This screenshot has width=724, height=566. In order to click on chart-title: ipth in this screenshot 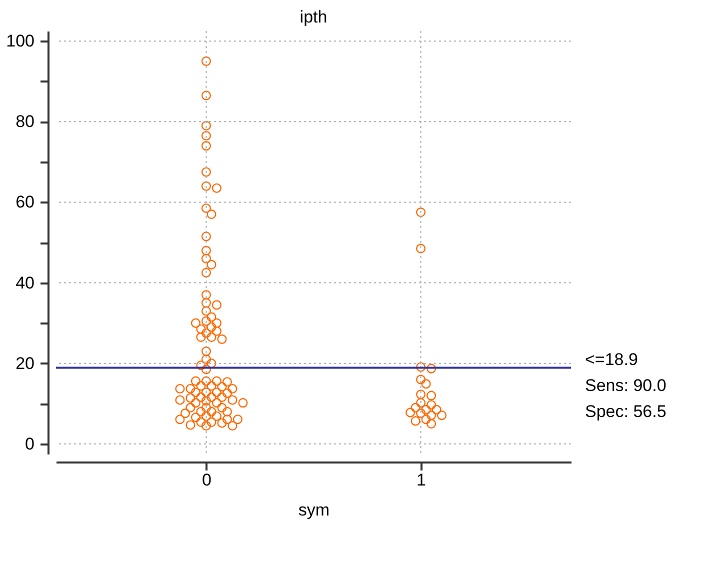, I will do `click(314, 17)`.